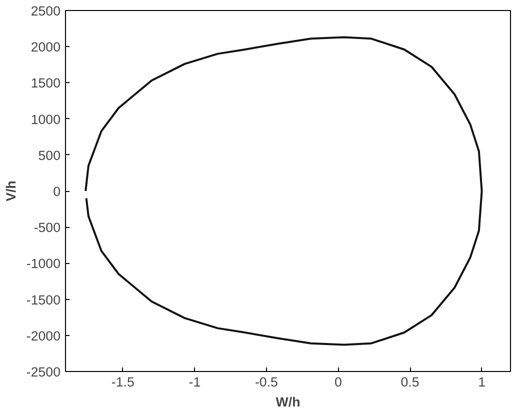 The height and width of the screenshot is (417, 525). I want to click on y-tick-label: -1500, so click(43, 300).